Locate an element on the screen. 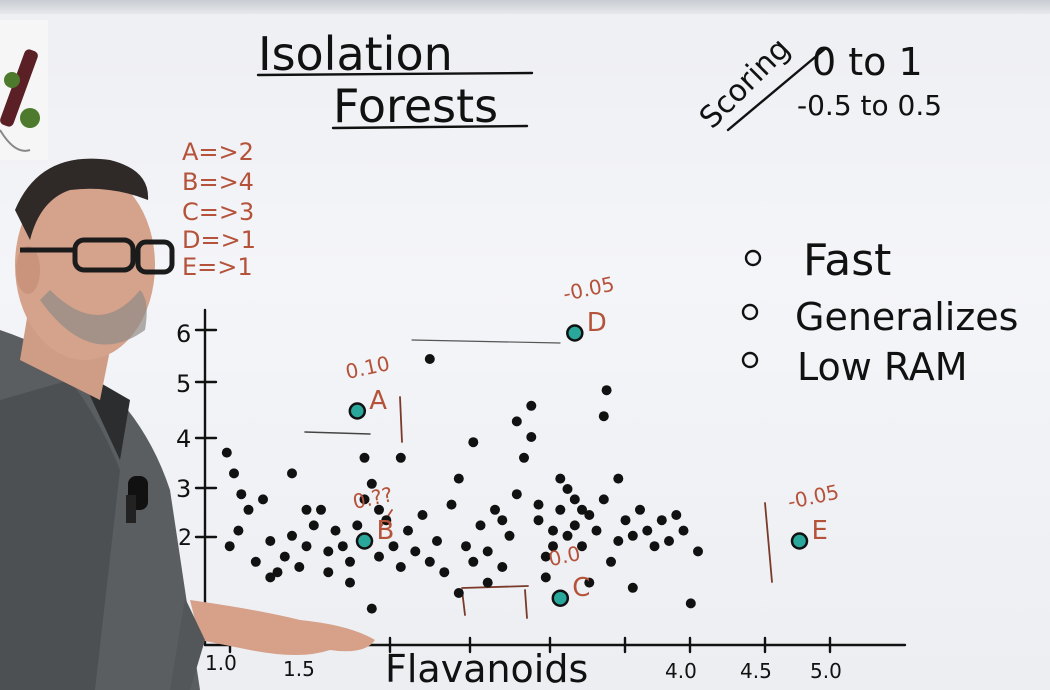 The width and height of the screenshot is (1050, 690). y-tick-label: 2 is located at coordinates (185, 538).